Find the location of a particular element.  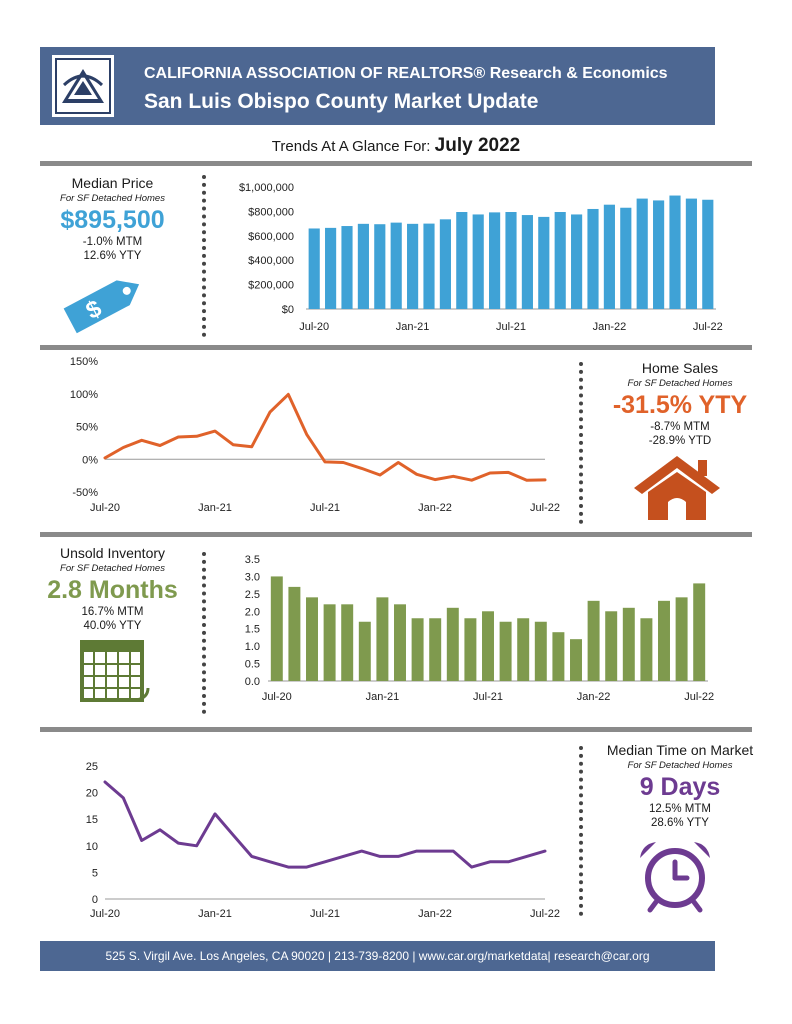

unsold-inventory-mtm: 16.7% MTM is located at coordinates (112, 612).